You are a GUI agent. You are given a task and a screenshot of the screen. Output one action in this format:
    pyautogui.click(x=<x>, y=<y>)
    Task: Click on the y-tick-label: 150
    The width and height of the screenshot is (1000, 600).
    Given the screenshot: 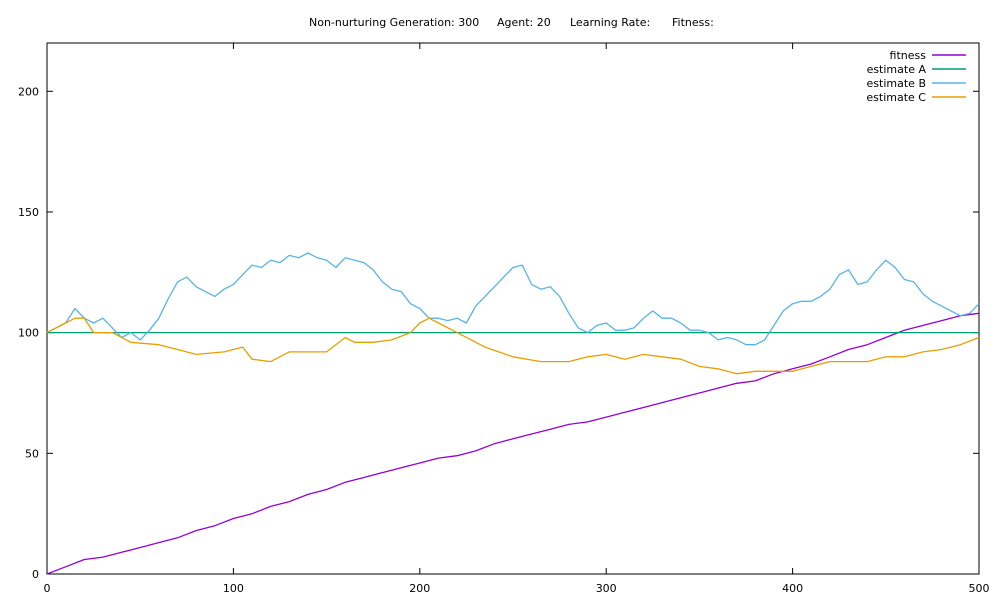 What is the action you would take?
    pyautogui.click(x=28, y=212)
    